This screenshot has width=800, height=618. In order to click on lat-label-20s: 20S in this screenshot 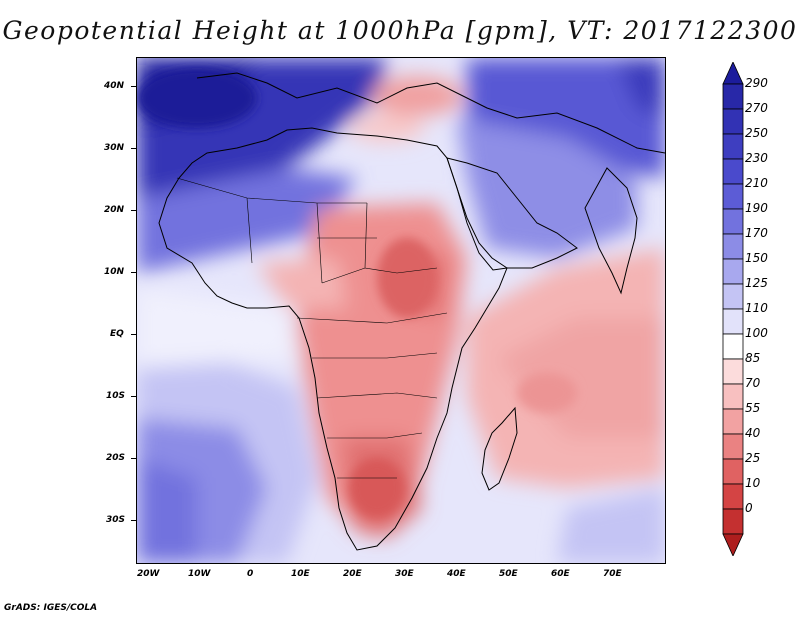, I will do `click(116, 458)`.